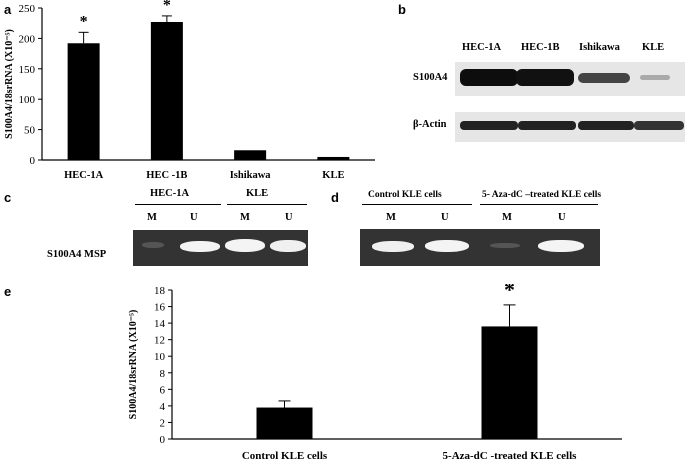 The width and height of the screenshot is (685, 465). What do you see at coordinates (160, 357) in the screenshot?
I see `y-tick-label: 10` at bounding box center [160, 357].